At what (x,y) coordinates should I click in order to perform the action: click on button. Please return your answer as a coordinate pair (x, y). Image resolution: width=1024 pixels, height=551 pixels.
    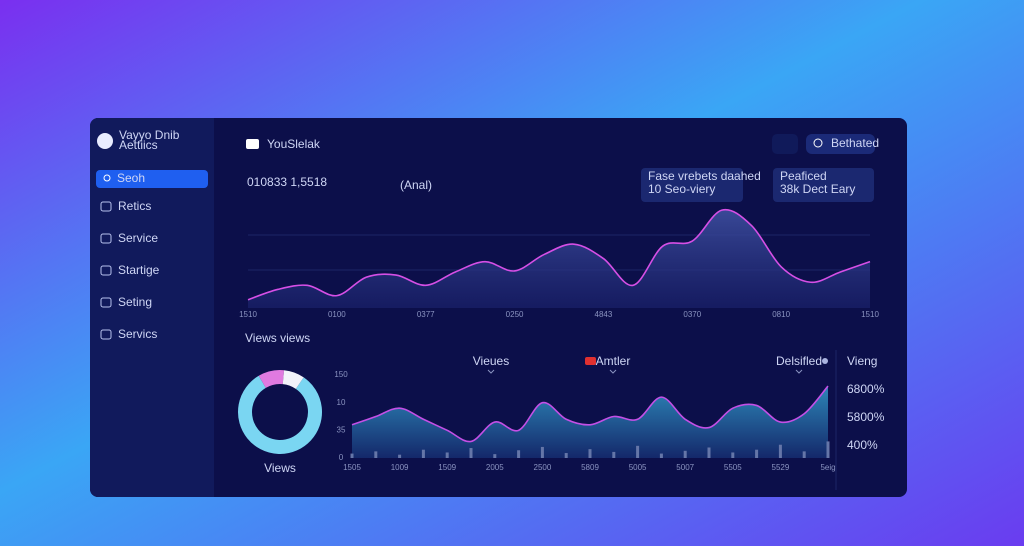
    Looking at the image, I should click on (840, 144).